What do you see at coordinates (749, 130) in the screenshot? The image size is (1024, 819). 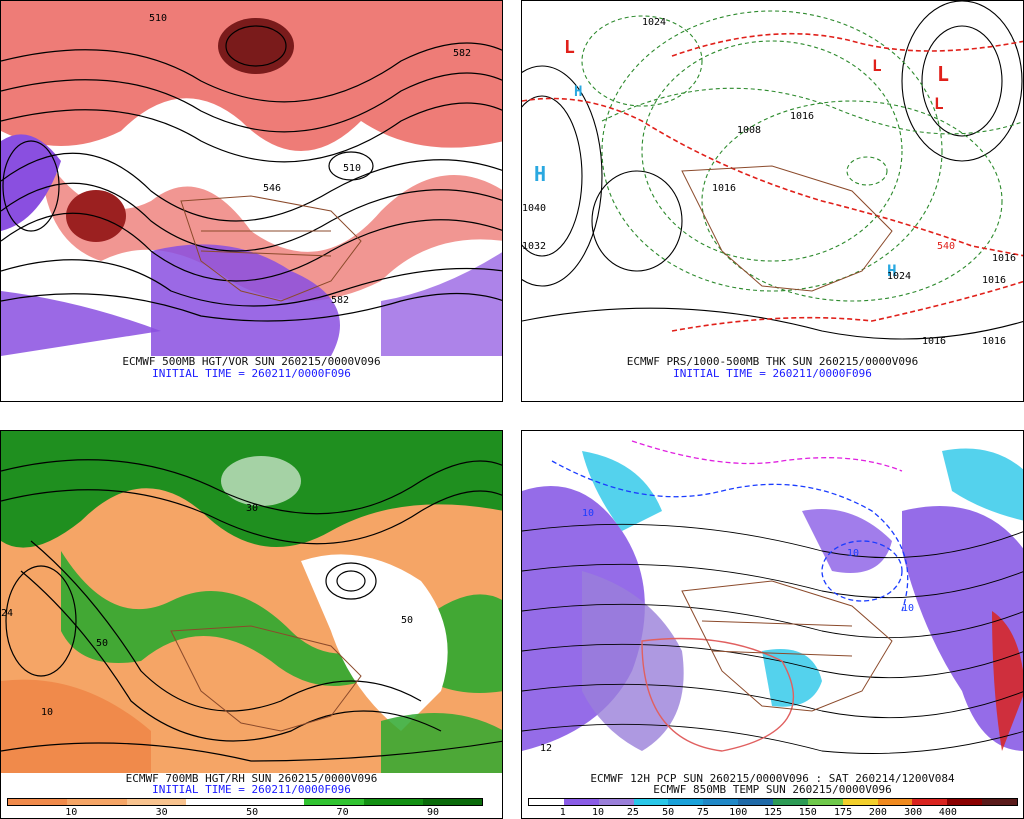 I see `pressure-label: 1008` at bounding box center [749, 130].